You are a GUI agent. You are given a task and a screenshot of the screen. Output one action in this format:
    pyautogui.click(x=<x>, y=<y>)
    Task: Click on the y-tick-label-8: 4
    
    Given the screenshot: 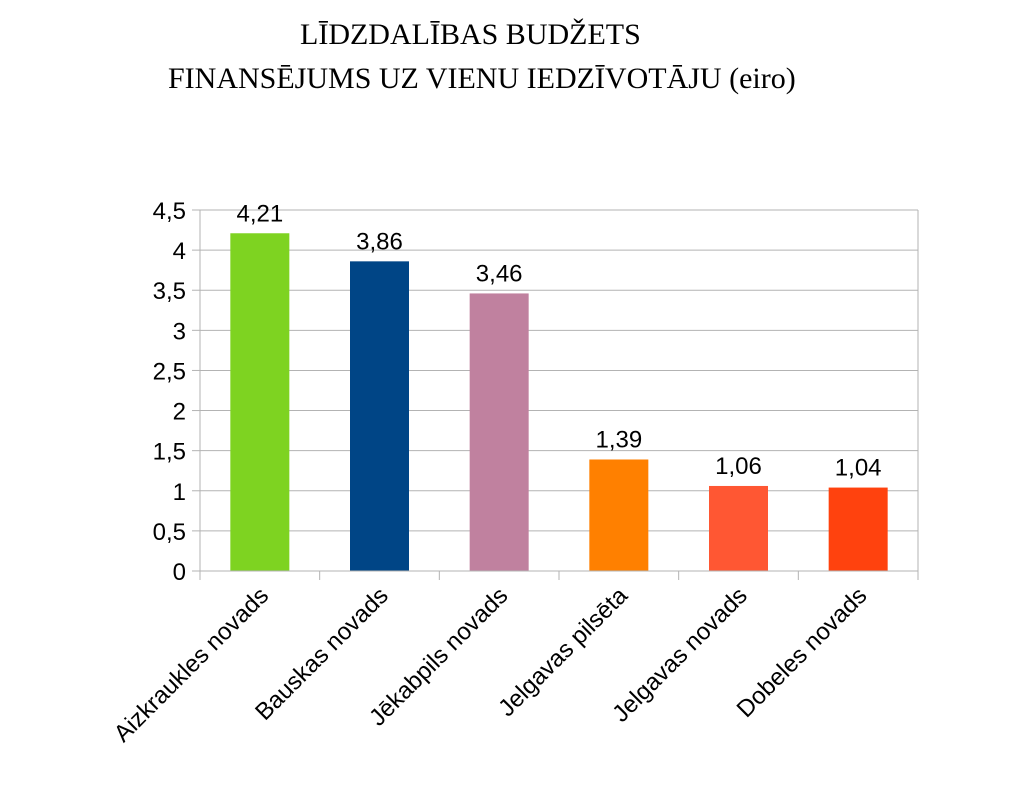 What is the action you would take?
    pyautogui.click(x=179, y=251)
    